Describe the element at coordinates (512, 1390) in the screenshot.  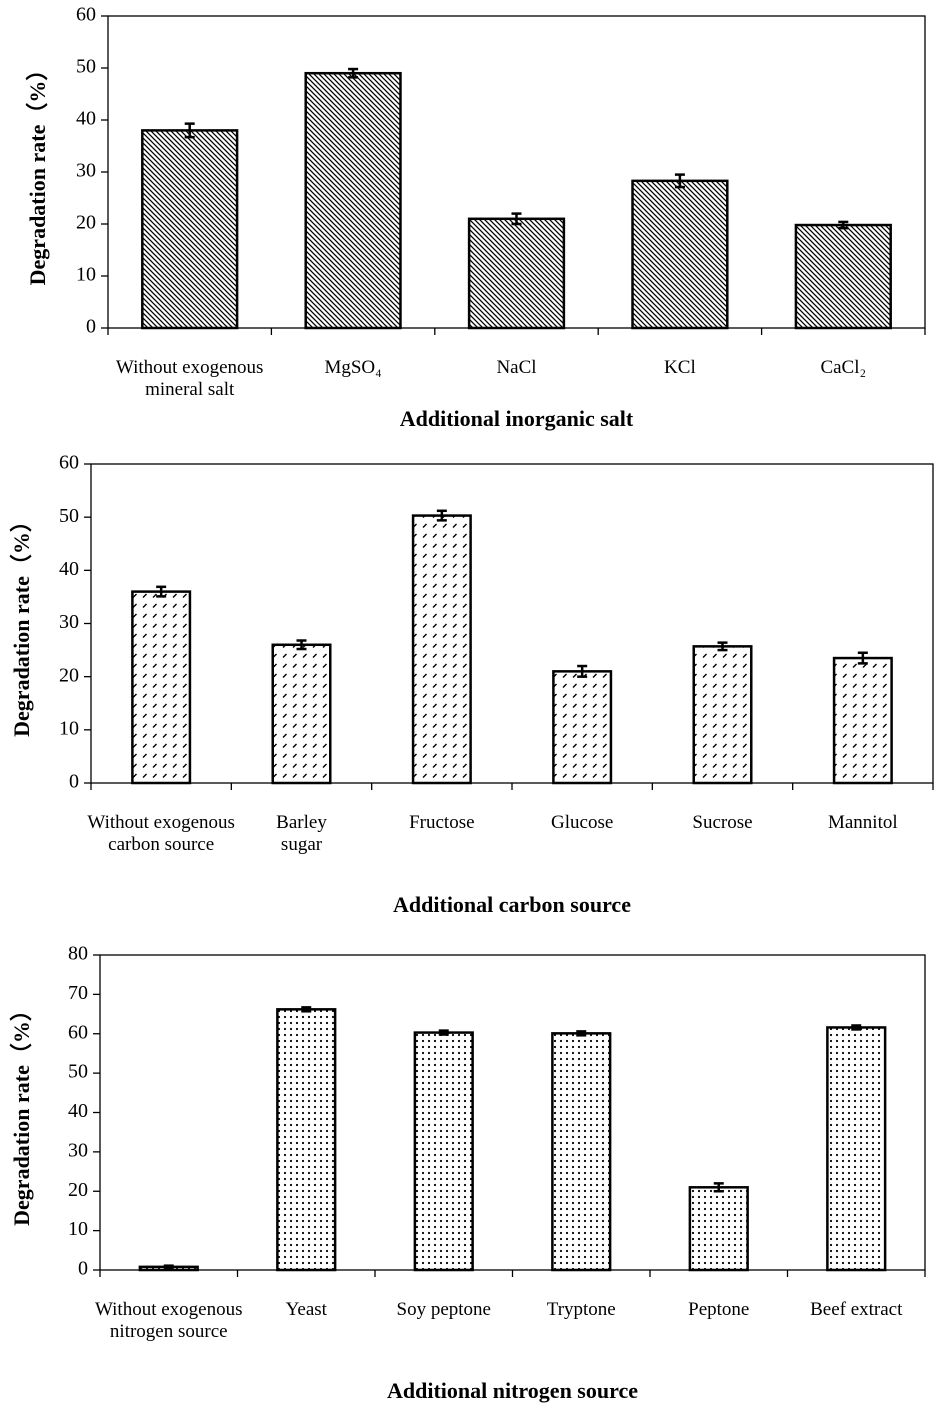
I see `x-axis-title: Additional nitrogen source` at that location.